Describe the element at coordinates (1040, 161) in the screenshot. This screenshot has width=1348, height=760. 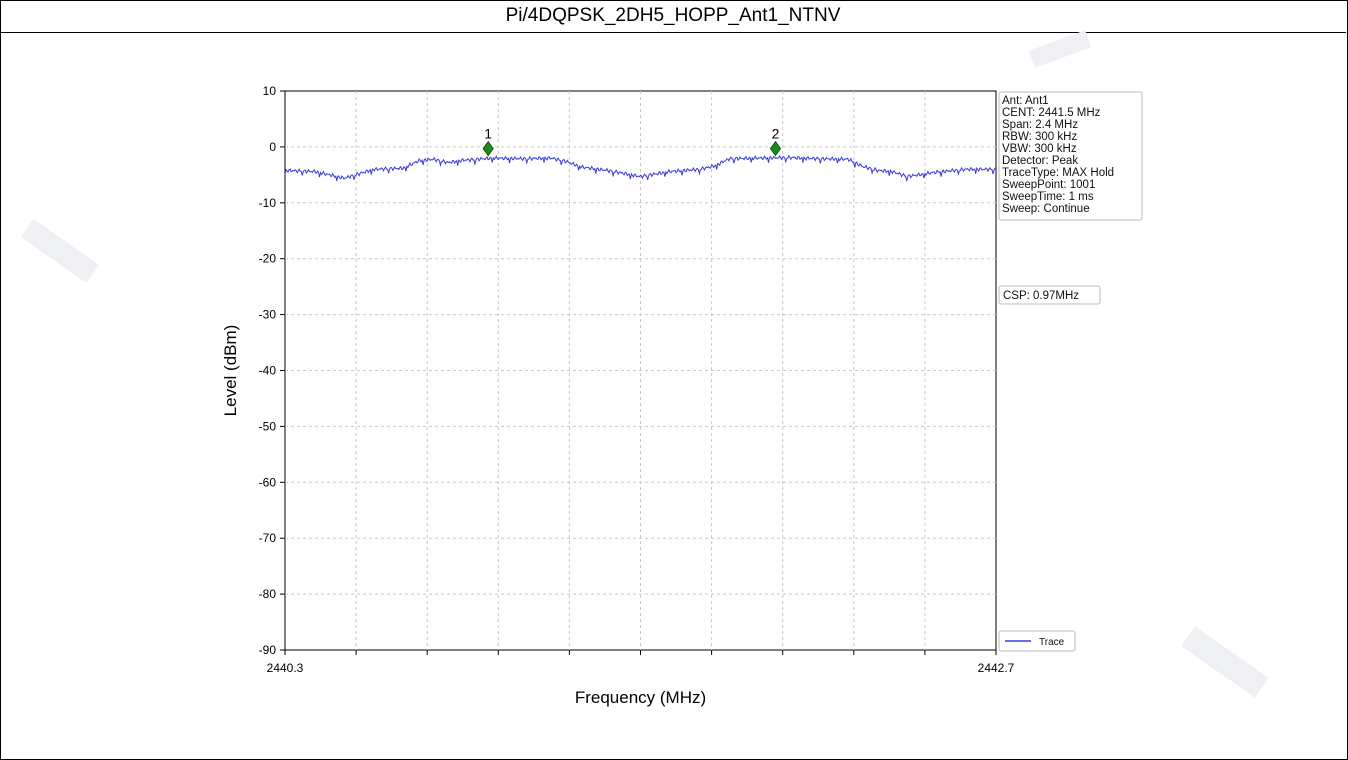
I see `info-line: Detector: Peak` at that location.